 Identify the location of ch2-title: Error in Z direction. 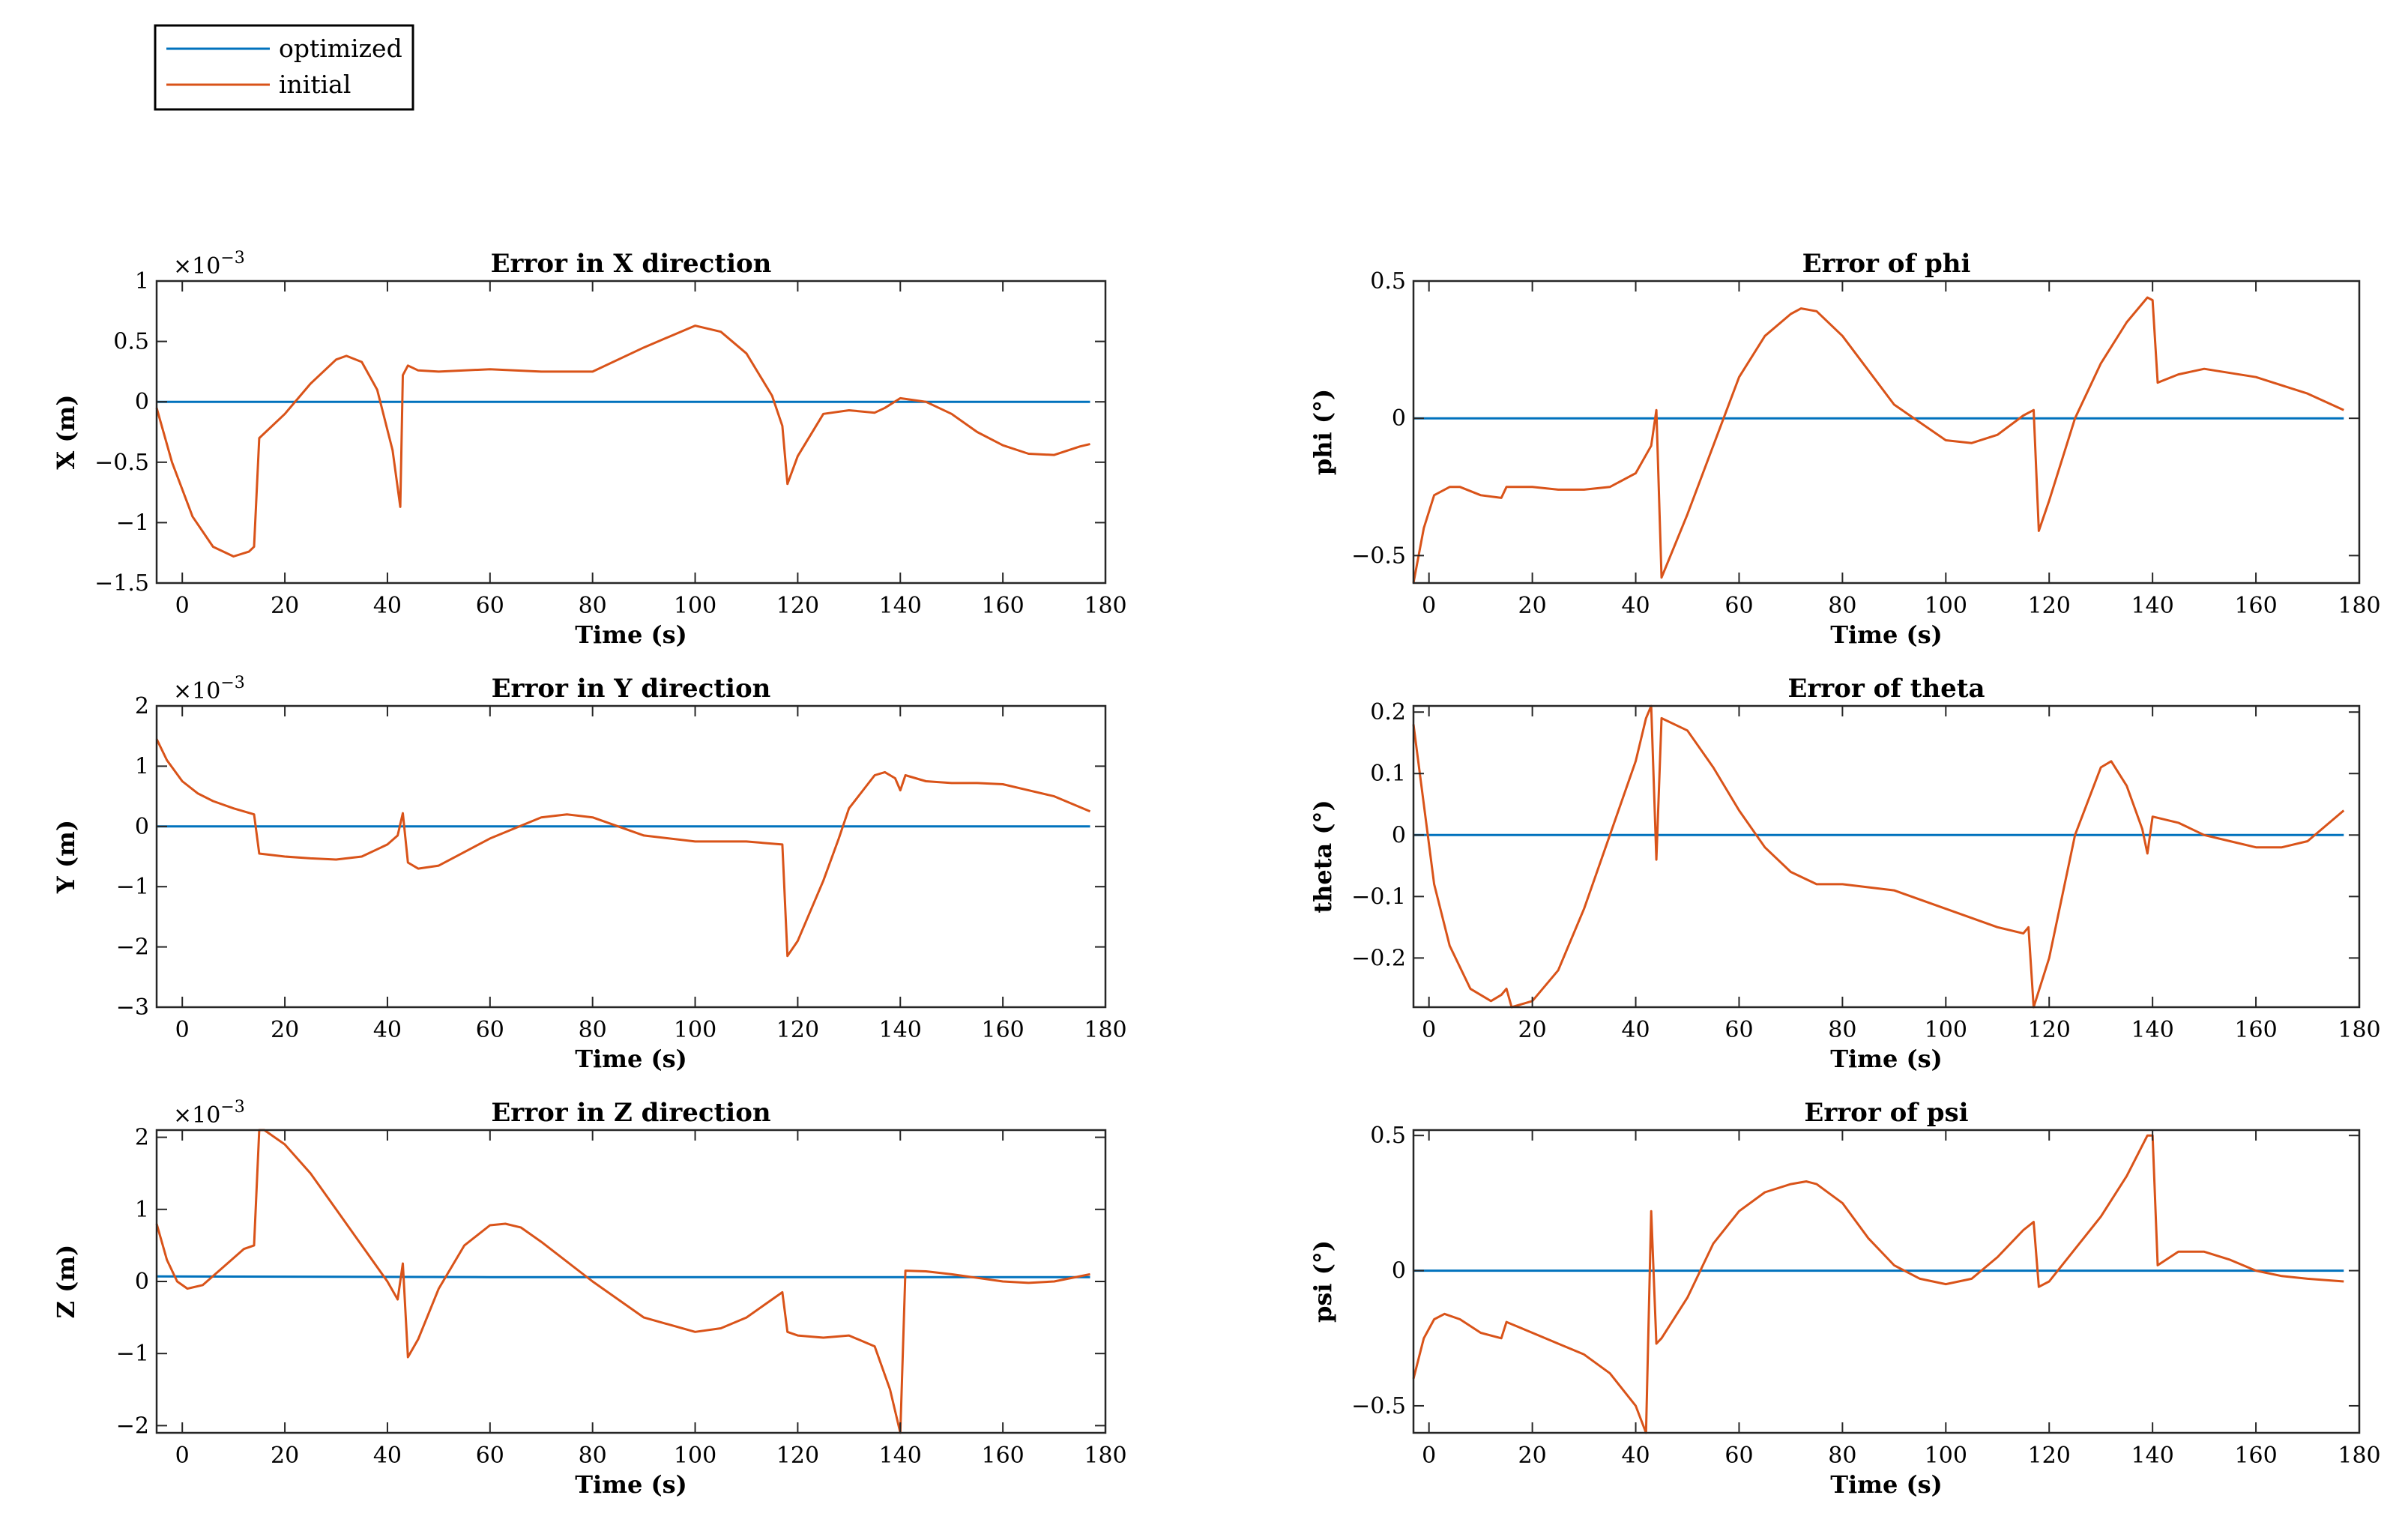
(630, 1113).